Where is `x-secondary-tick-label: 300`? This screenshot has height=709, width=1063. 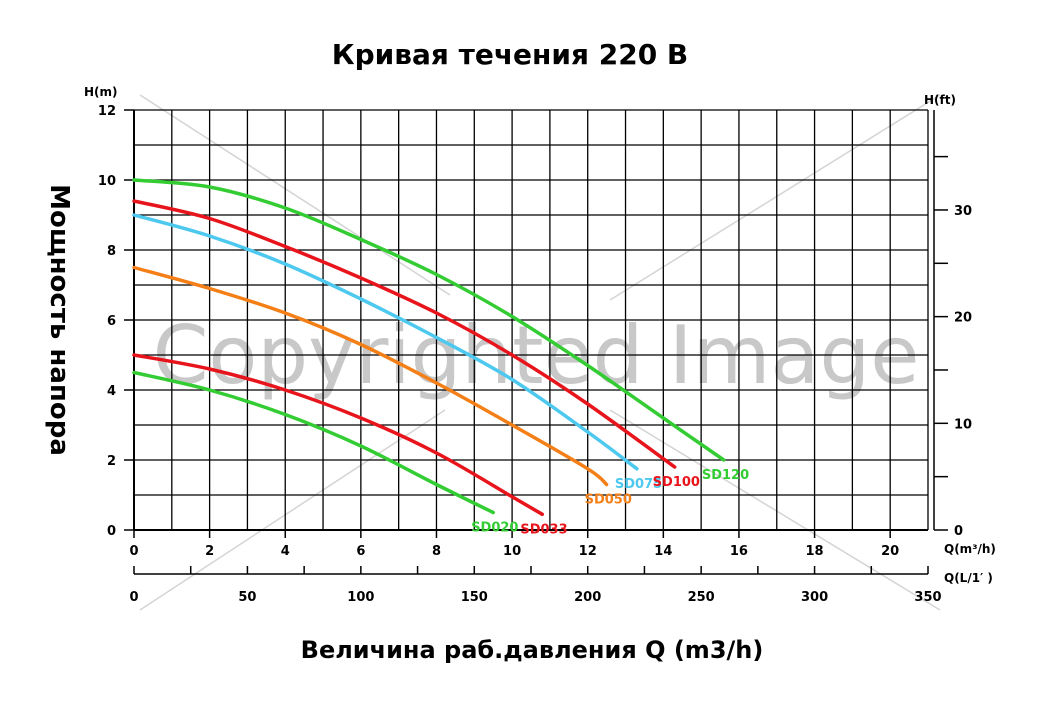 x-secondary-tick-label: 300 is located at coordinates (814, 597).